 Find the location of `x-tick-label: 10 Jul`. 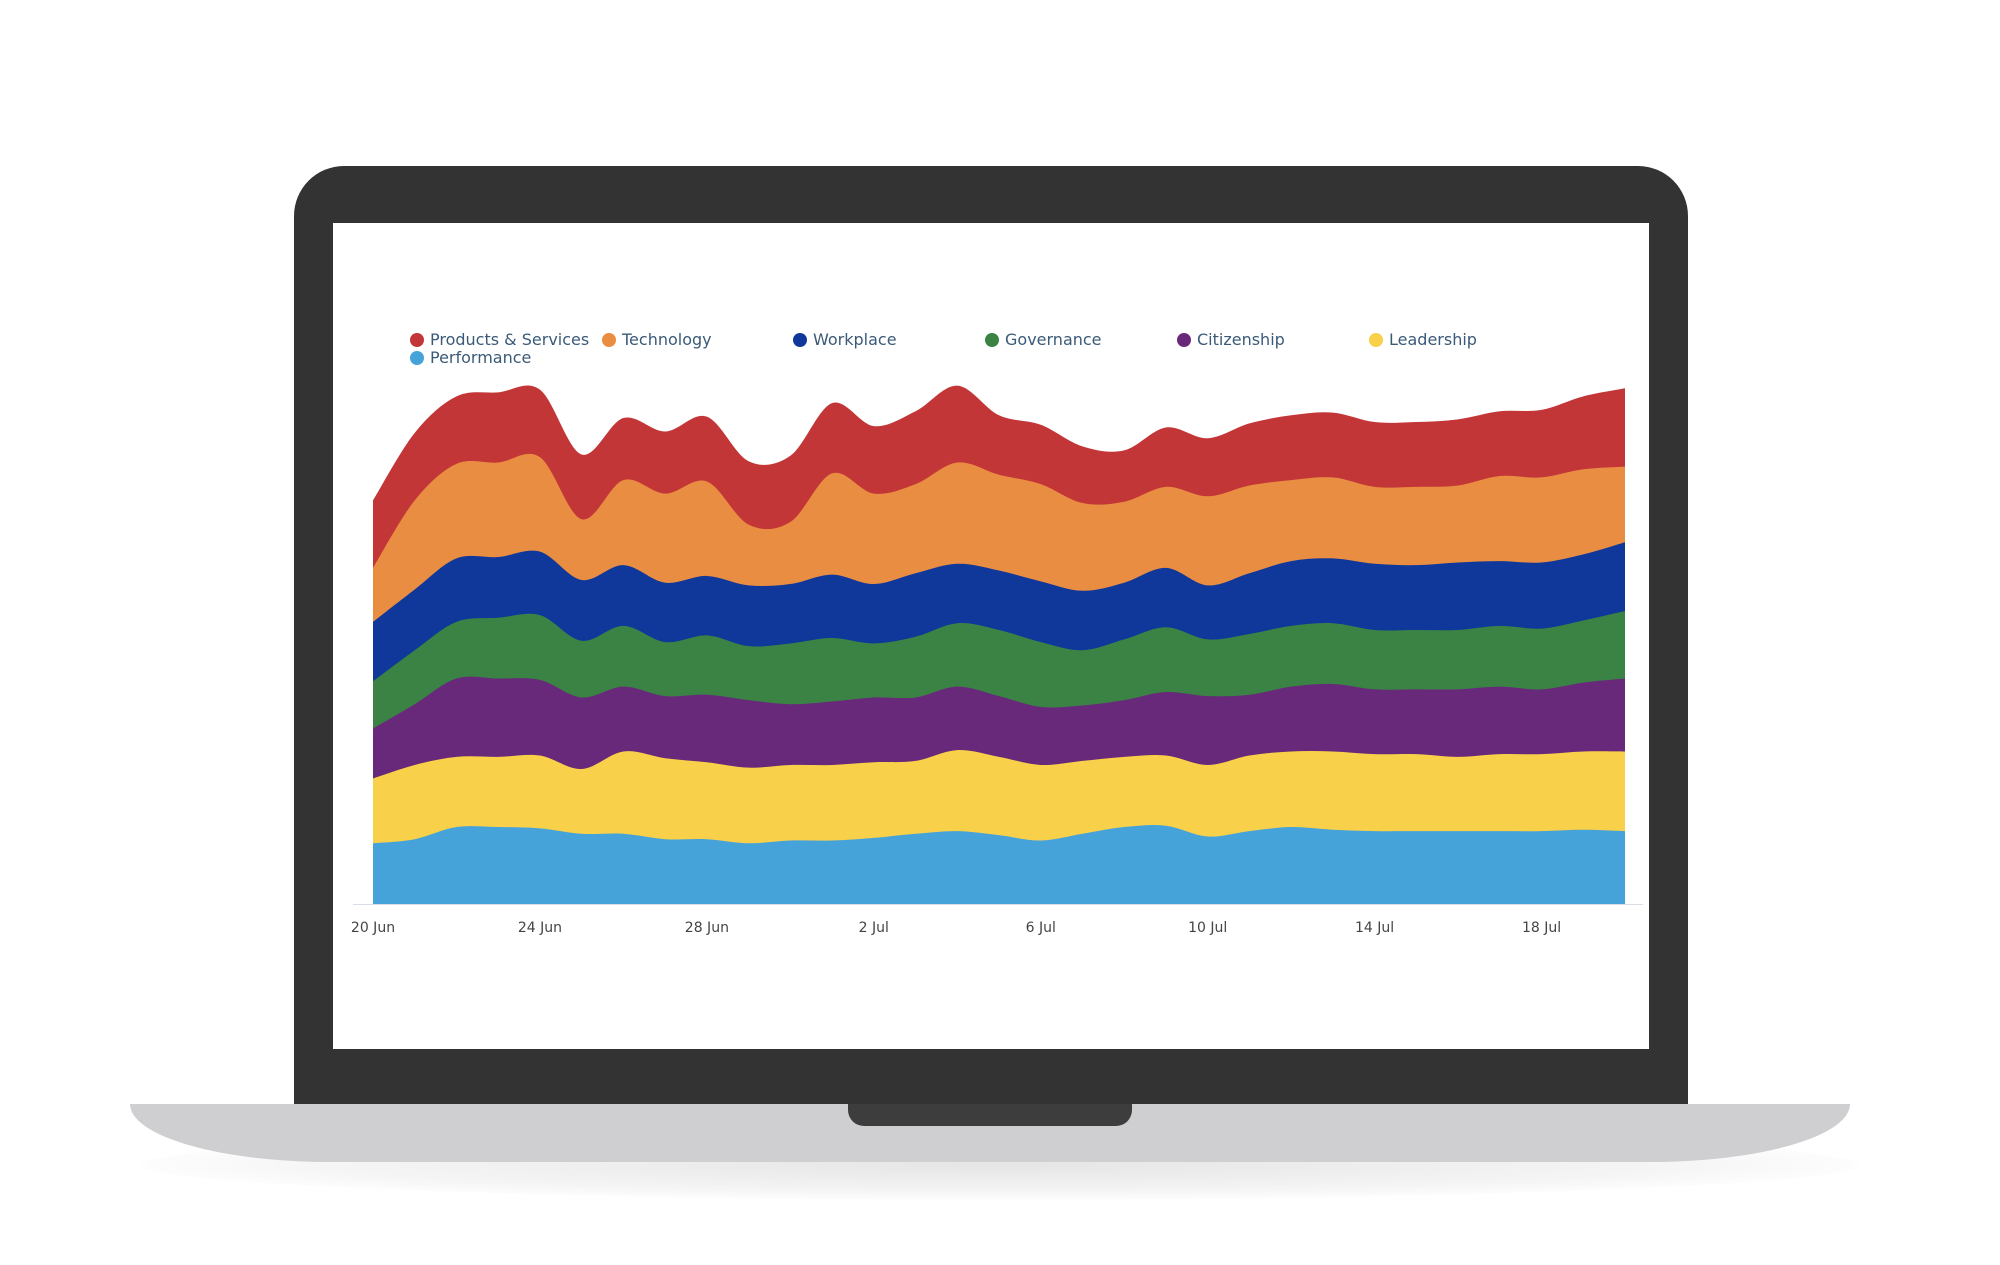

x-tick-label: 10 Jul is located at coordinates (1207, 928).